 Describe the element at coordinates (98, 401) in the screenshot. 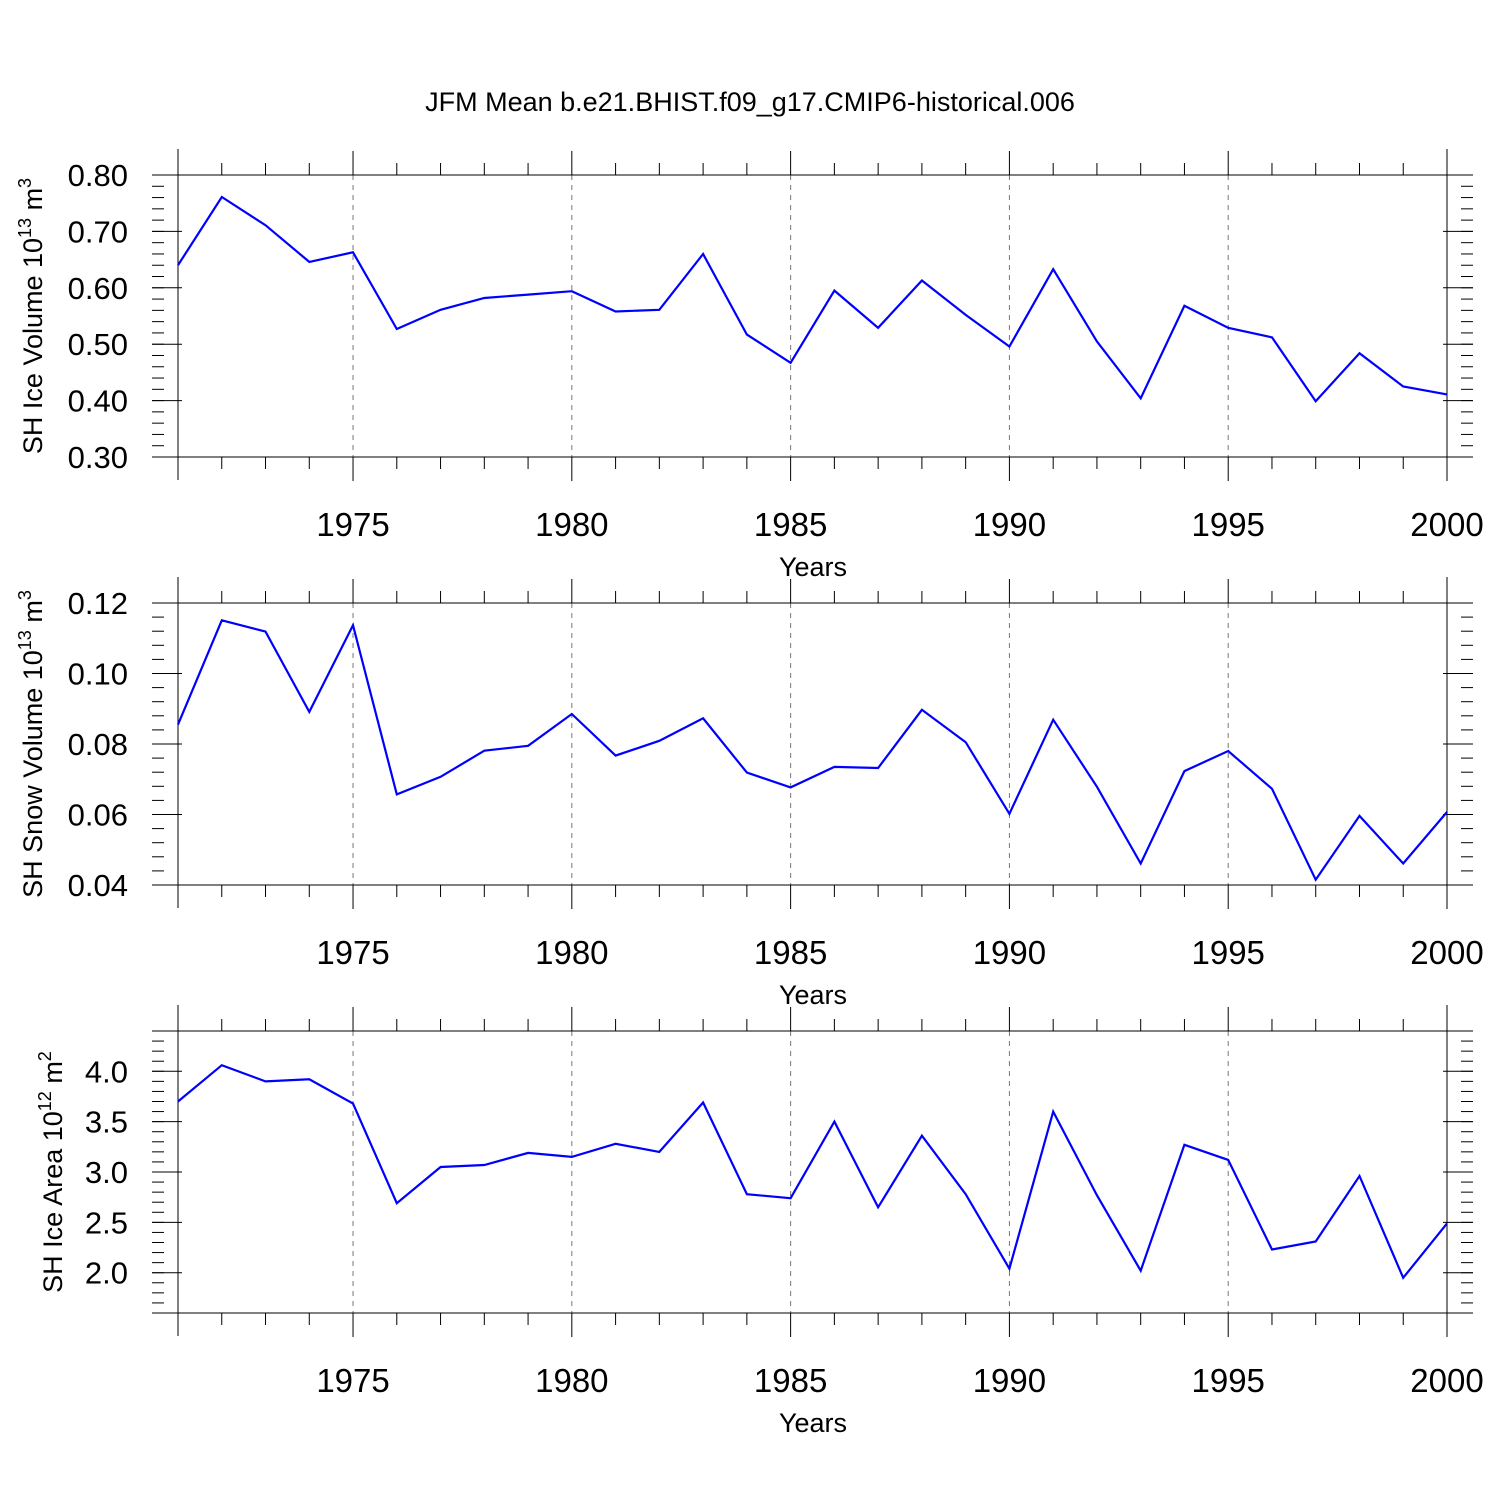

I see `y-tick-label: 0.40` at that location.